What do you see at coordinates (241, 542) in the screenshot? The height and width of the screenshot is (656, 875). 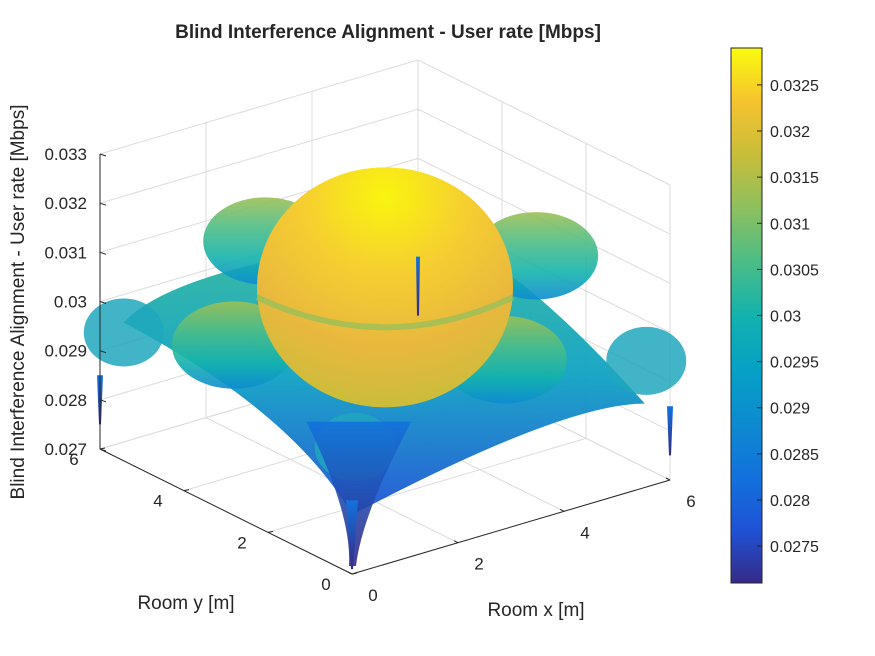 I see `y-tick-label: 2` at bounding box center [241, 542].